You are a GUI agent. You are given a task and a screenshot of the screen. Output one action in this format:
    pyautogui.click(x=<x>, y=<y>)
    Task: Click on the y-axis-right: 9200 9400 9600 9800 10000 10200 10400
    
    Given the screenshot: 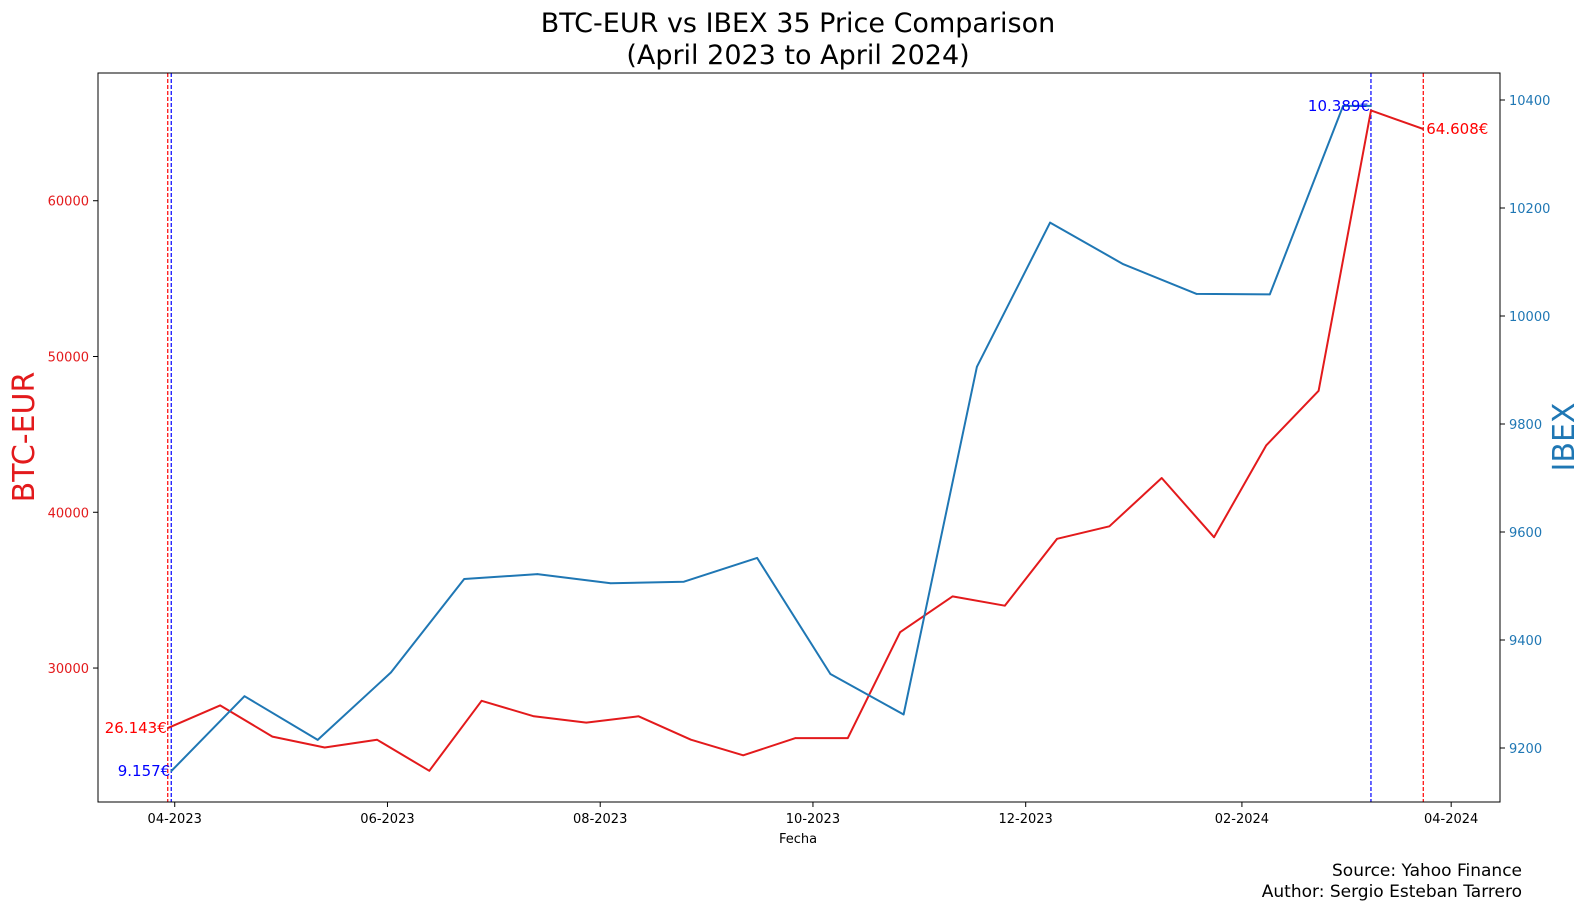 What is the action you would take?
    pyautogui.click(x=1525, y=425)
    